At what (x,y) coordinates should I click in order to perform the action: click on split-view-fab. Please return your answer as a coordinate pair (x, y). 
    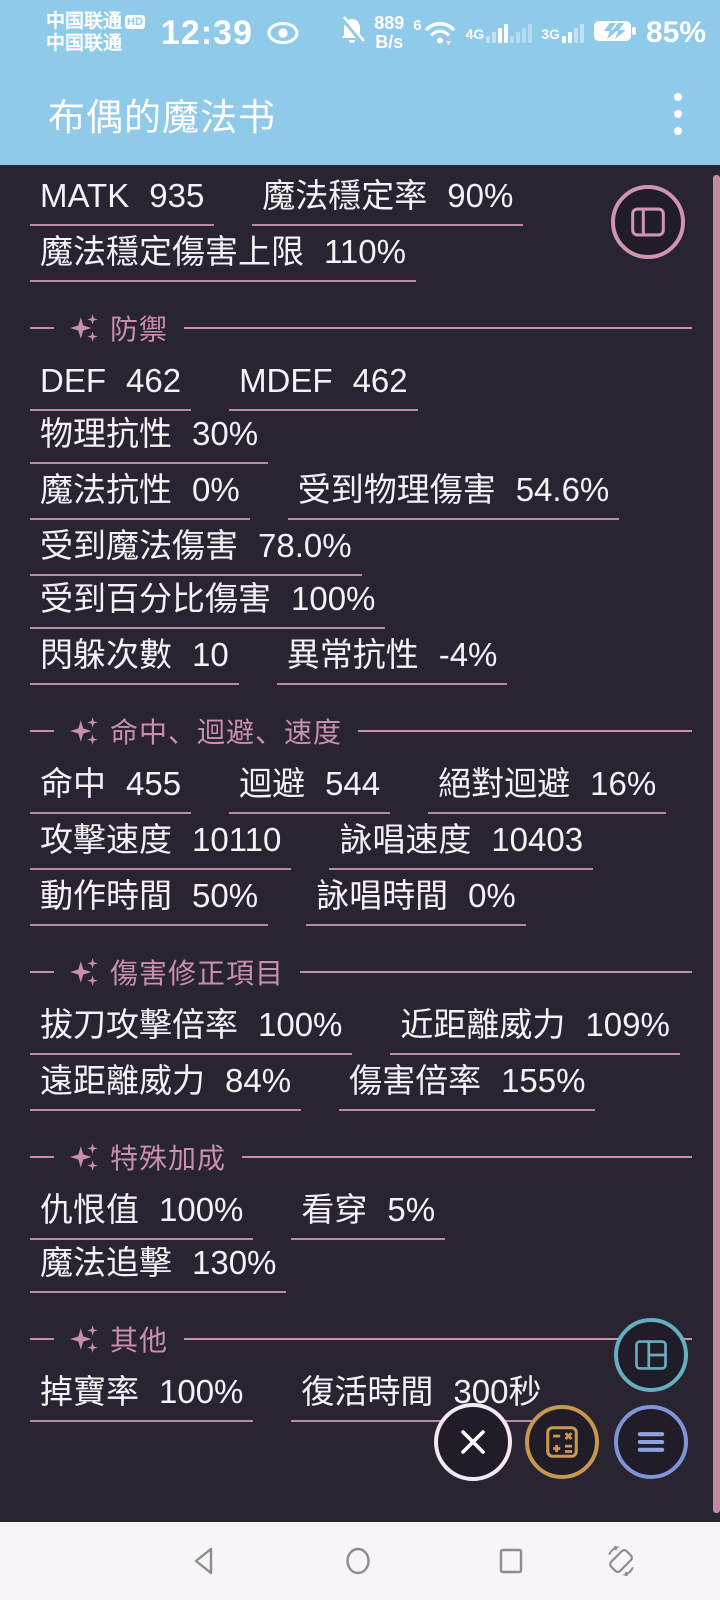
    Looking at the image, I should click on (648, 222).